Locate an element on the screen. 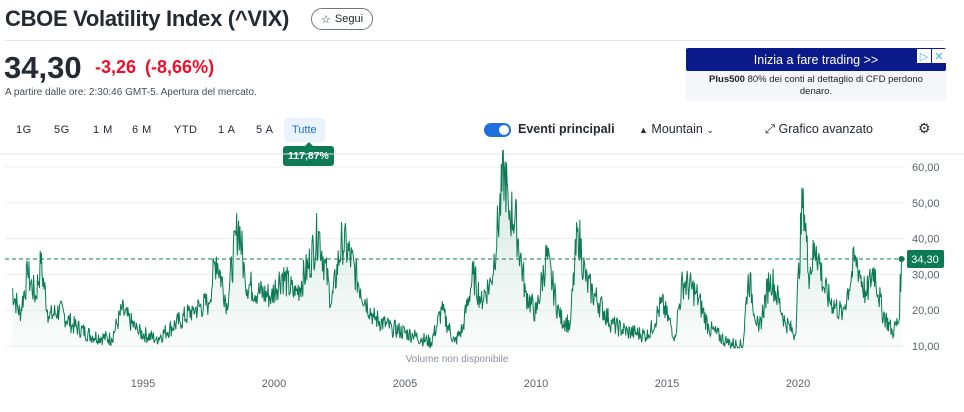  settings-gear-icon: ⚙ is located at coordinates (924, 128).